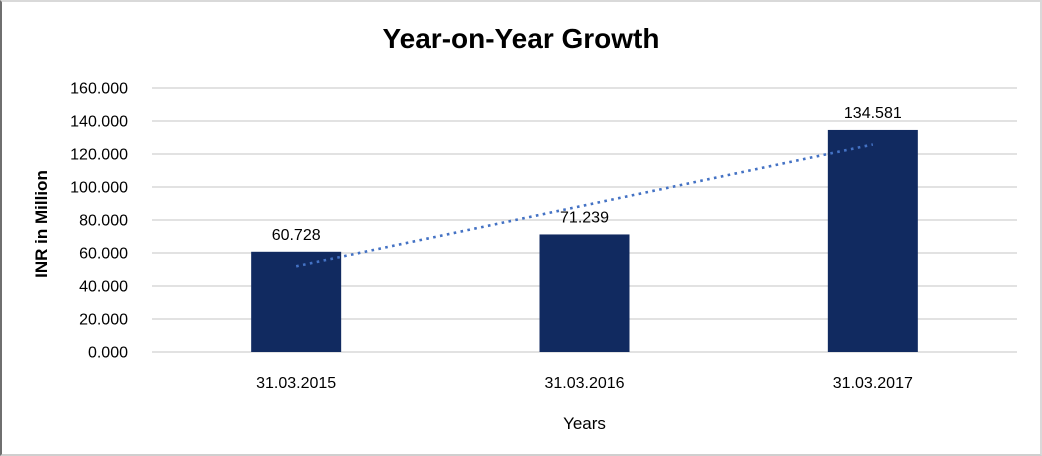  Describe the element at coordinates (99, 188) in the screenshot. I see `y-tick-label: 100.000` at that location.